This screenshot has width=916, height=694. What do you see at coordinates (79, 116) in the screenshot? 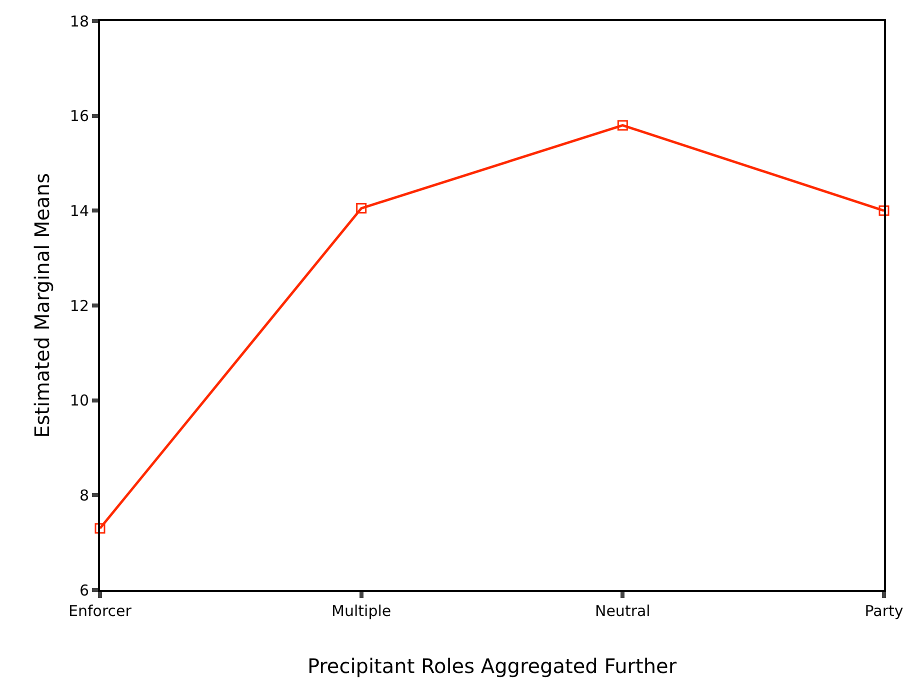
I see `y-tick-label: 16` at bounding box center [79, 116].